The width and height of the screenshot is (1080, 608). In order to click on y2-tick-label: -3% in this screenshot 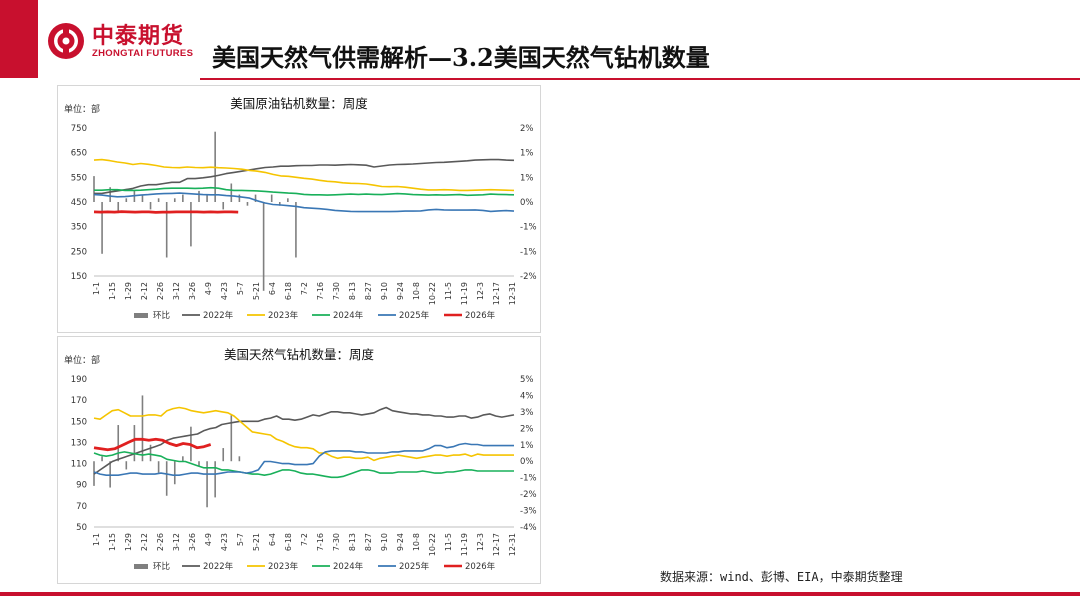, I will do `click(528, 512)`.